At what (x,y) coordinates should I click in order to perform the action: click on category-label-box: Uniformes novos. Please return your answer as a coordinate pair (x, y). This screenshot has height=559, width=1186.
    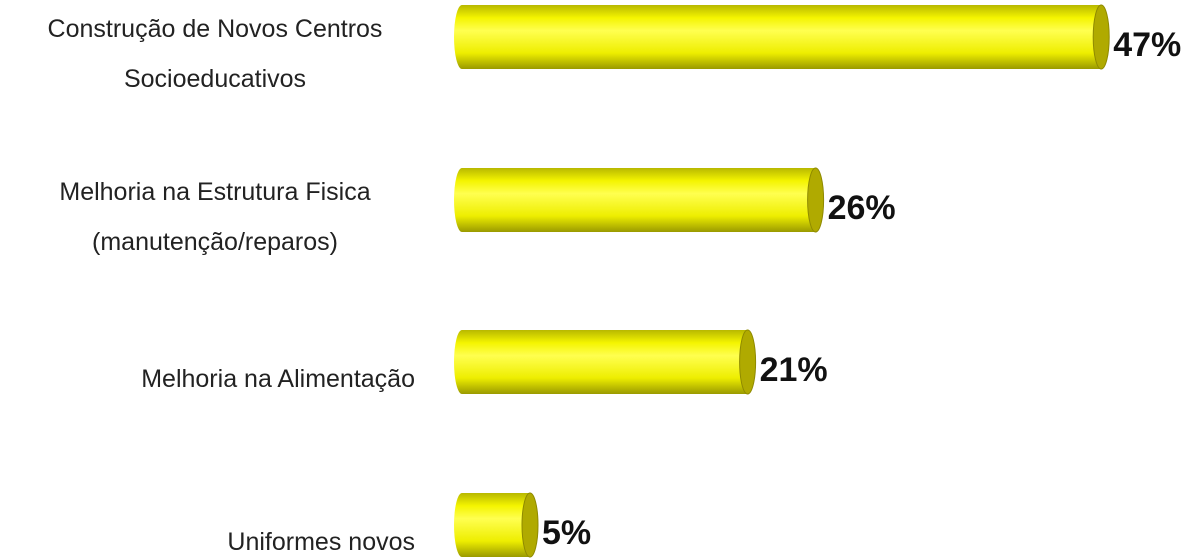
    Looking at the image, I should click on (215, 538).